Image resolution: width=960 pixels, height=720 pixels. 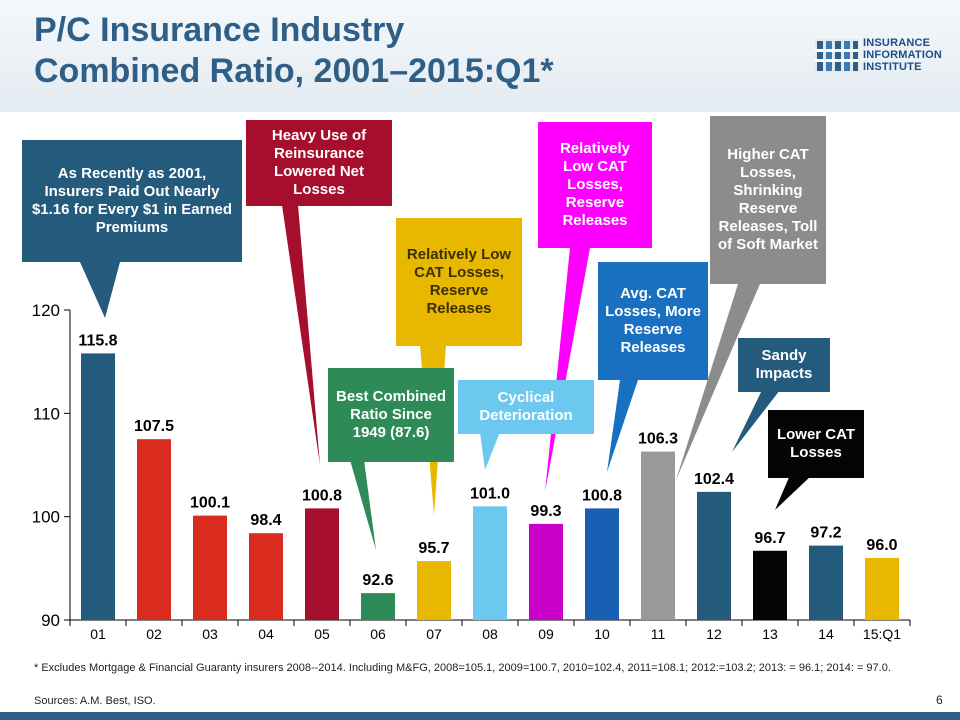 What do you see at coordinates (602, 634) in the screenshot?
I see `x-tick-label: 10` at bounding box center [602, 634].